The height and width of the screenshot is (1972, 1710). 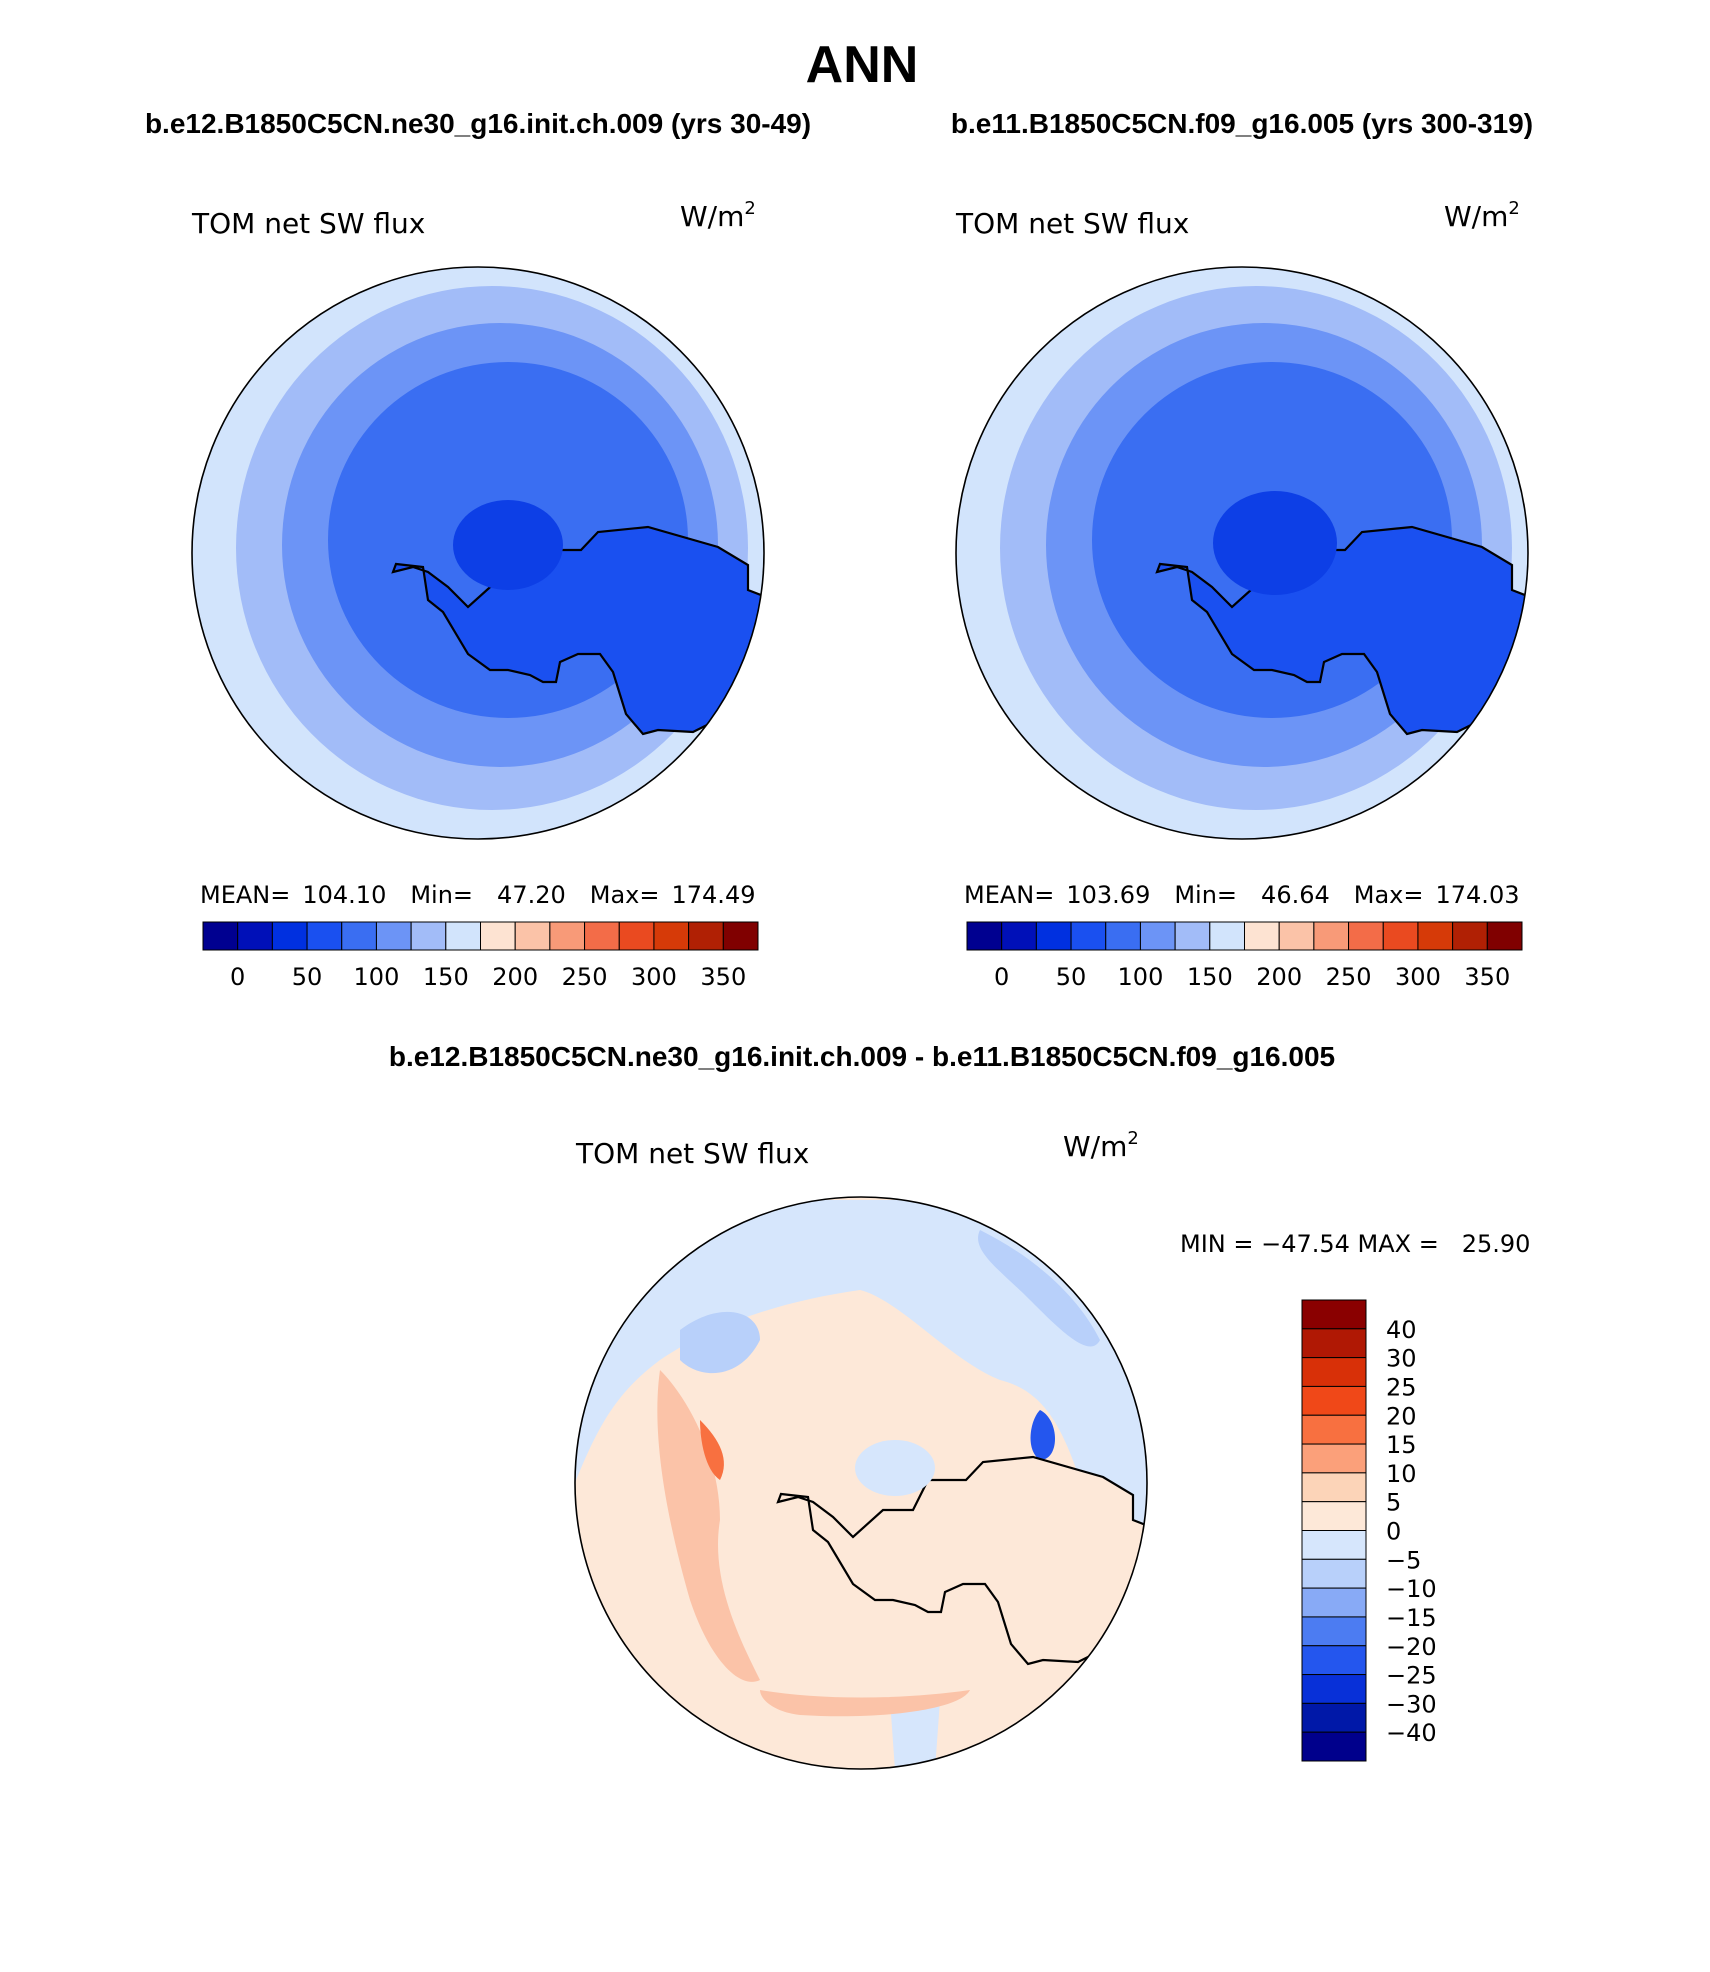 I want to click on colorbar-tick-label: 30, so click(x=1401, y=1359).